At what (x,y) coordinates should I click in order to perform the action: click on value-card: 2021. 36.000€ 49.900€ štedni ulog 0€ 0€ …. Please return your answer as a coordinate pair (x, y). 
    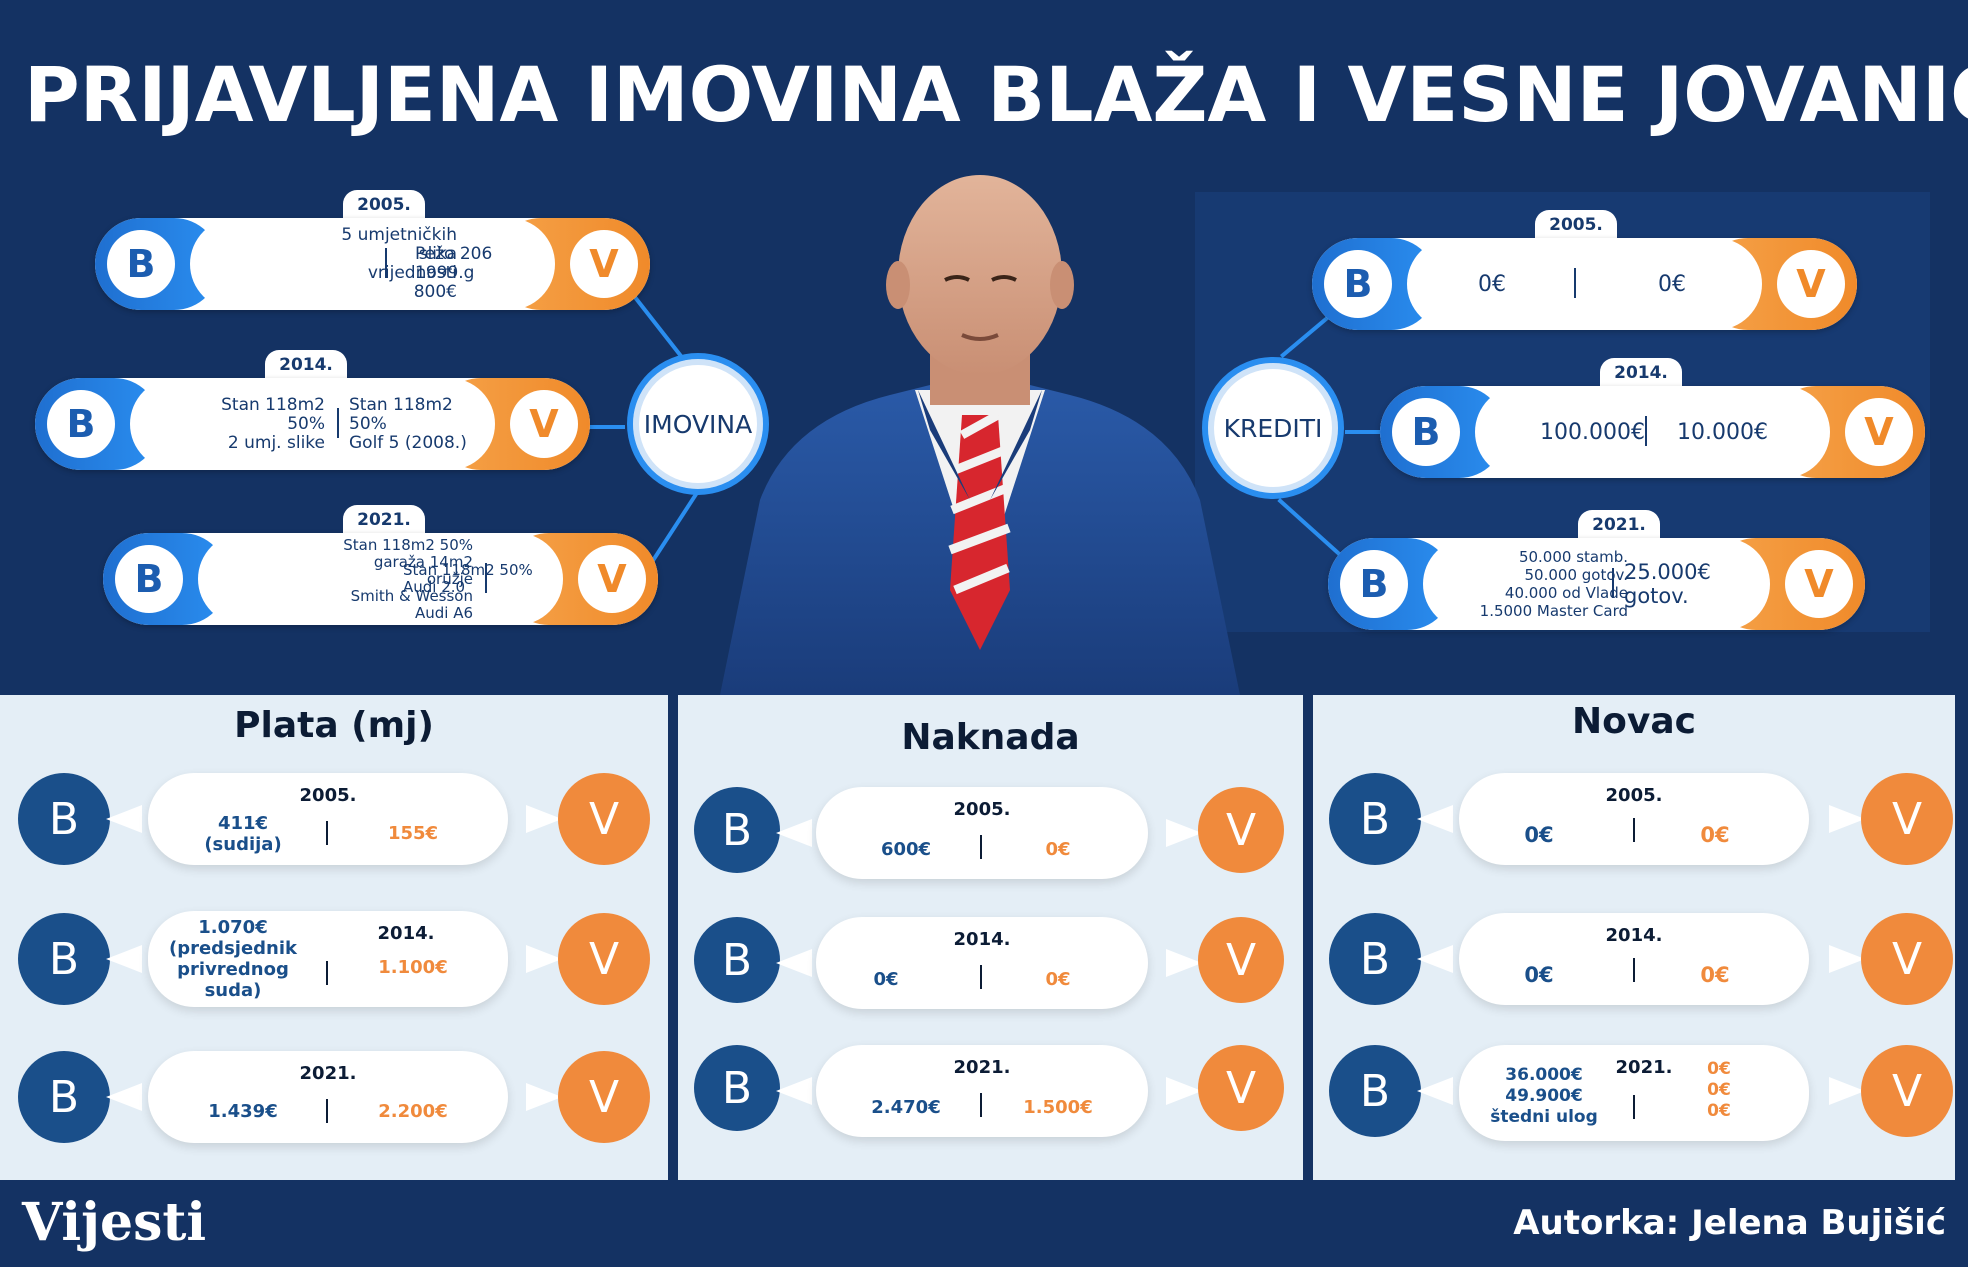
    Looking at the image, I should click on (1634, 1093).